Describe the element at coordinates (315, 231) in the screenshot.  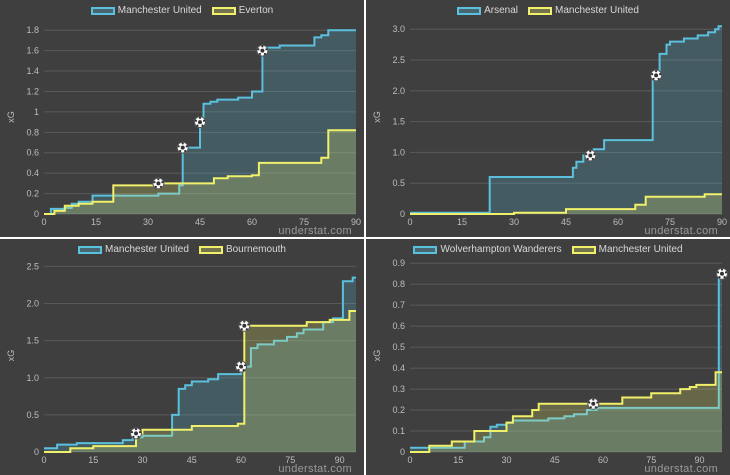
I see `watermark: understat.com` at that location.